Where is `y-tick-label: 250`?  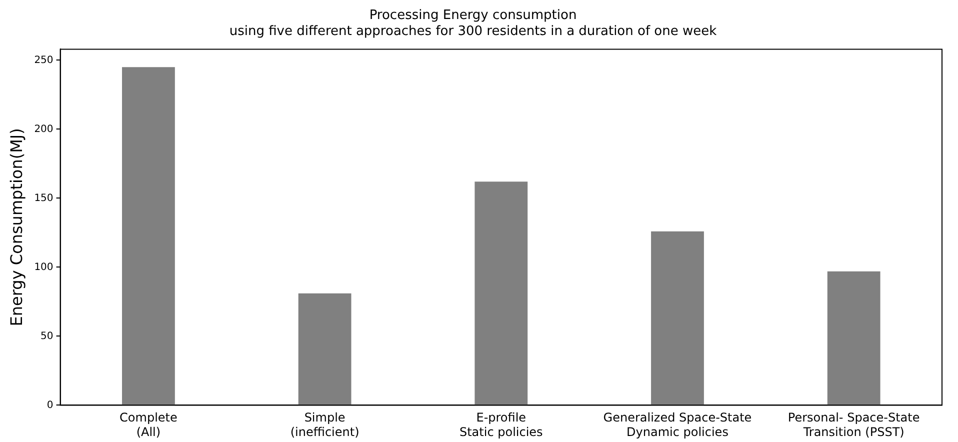
y-tick-label: 250 is located at coordinates (44, 60).